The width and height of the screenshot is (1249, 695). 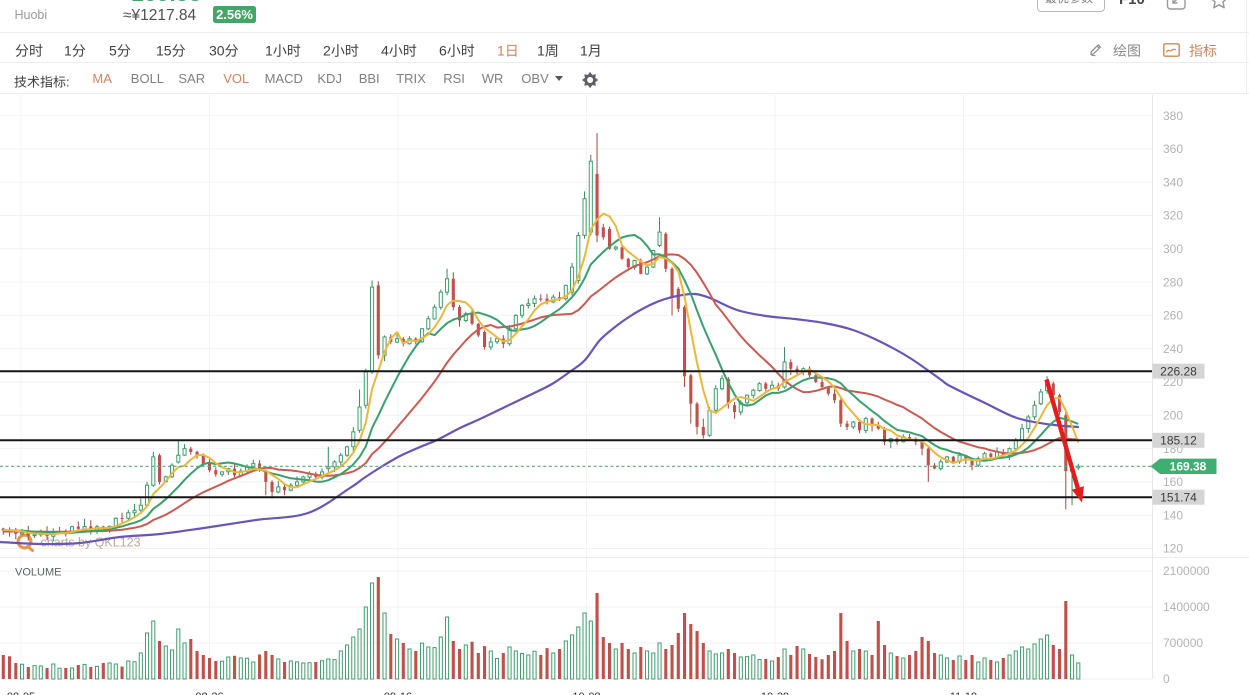 I want to click on svg-text: 260, so click(x=1173, y=316).